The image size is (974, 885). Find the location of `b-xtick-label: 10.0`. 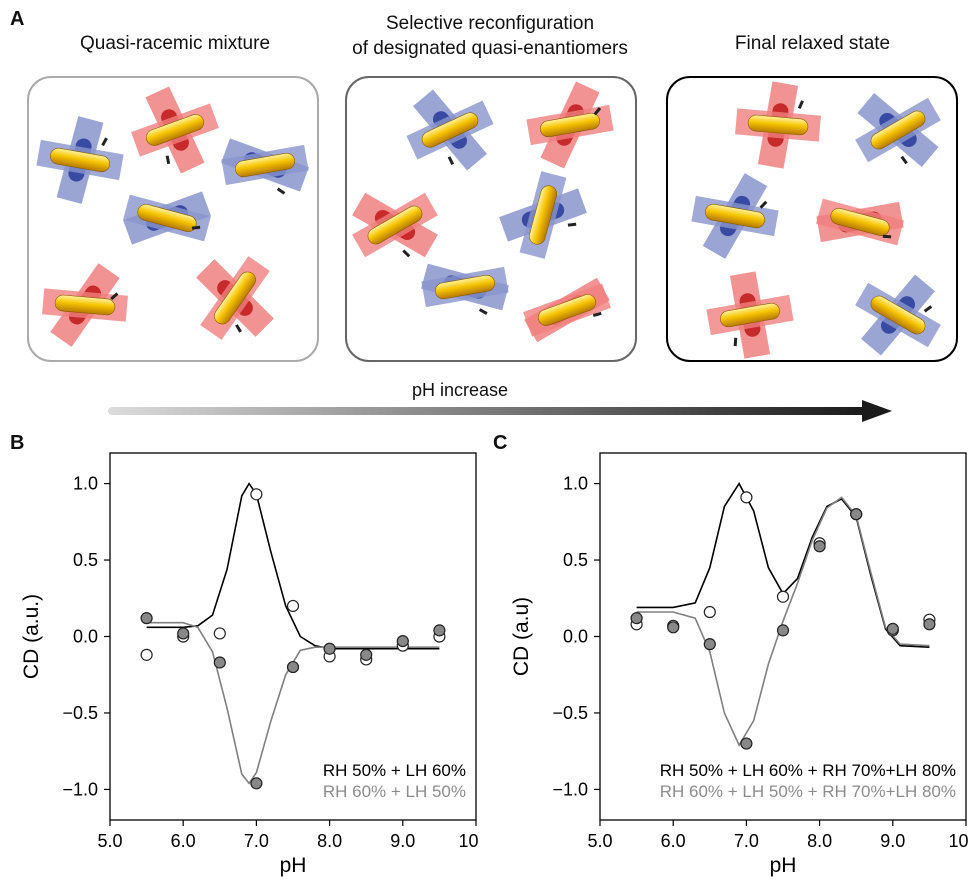

b-xtick-label: 10.0 is located at coordinates (469, 841).